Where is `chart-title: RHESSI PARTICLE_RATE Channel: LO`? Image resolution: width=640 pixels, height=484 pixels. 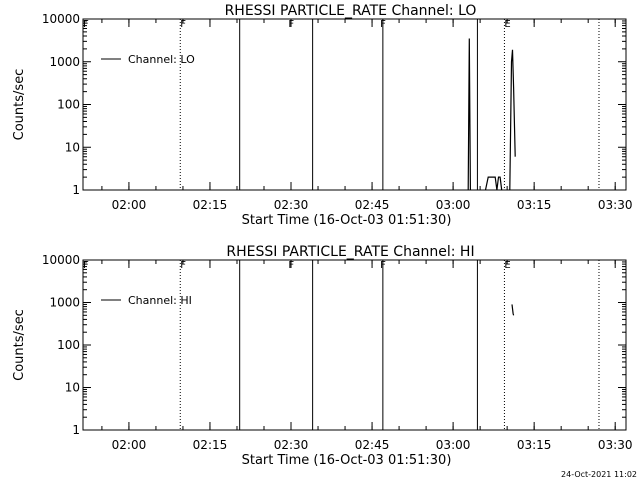 chart-title: RHESSI PARTICLE_RATE Channel: LO is located at coordinates (351, 11).